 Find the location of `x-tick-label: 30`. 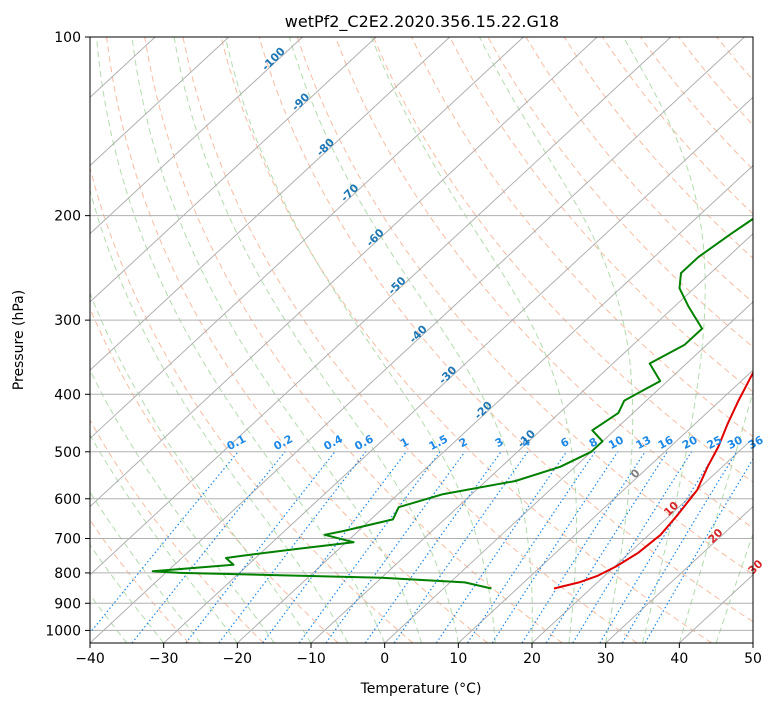

x-tick-label: 30 is located at coordinates (606, 659).